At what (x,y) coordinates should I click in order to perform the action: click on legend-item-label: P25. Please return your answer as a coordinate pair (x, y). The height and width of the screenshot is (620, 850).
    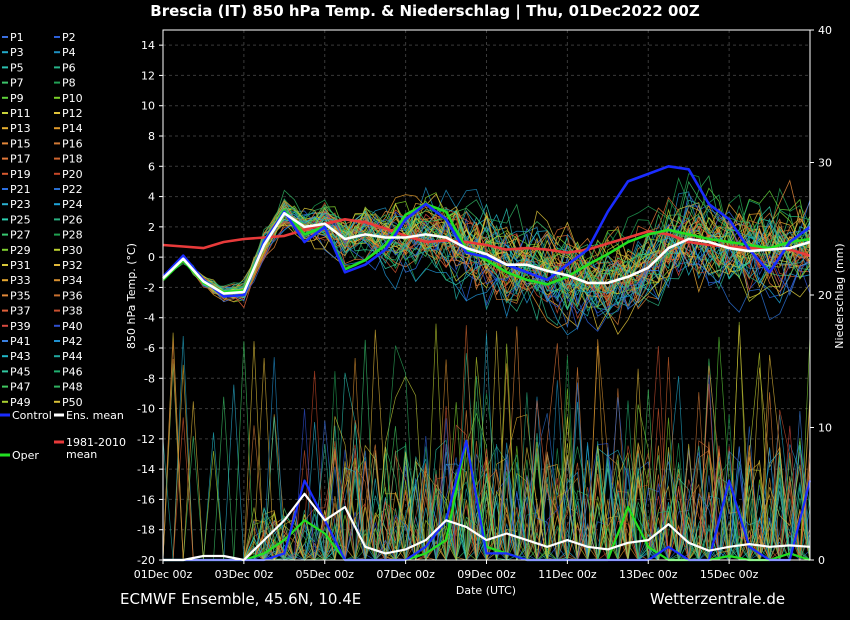
    Looking at the image, I should click on (20, 219).